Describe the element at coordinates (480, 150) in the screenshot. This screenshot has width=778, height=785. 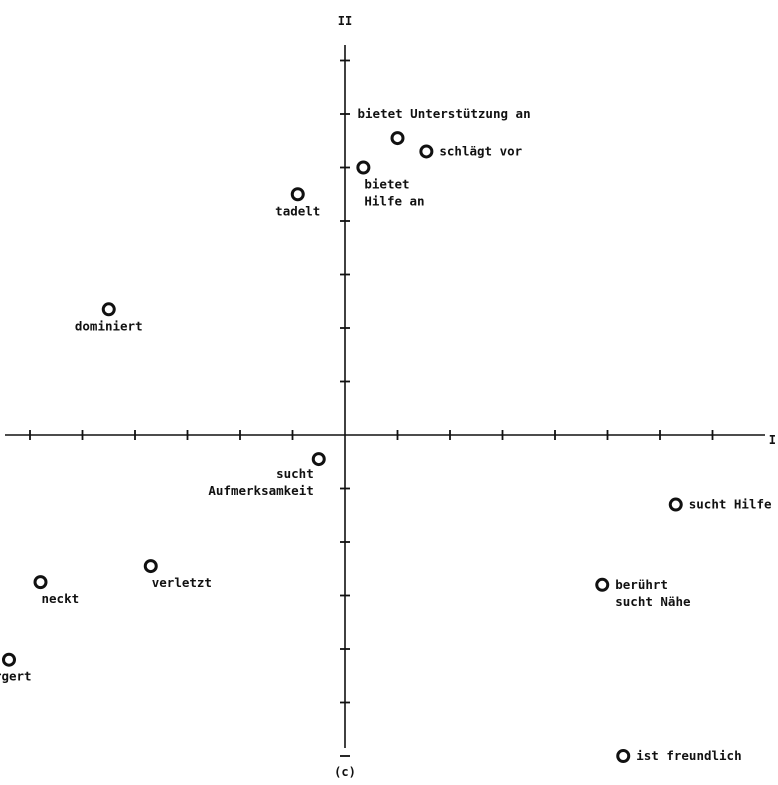
I see `point-label: schlägt vor` at that location.